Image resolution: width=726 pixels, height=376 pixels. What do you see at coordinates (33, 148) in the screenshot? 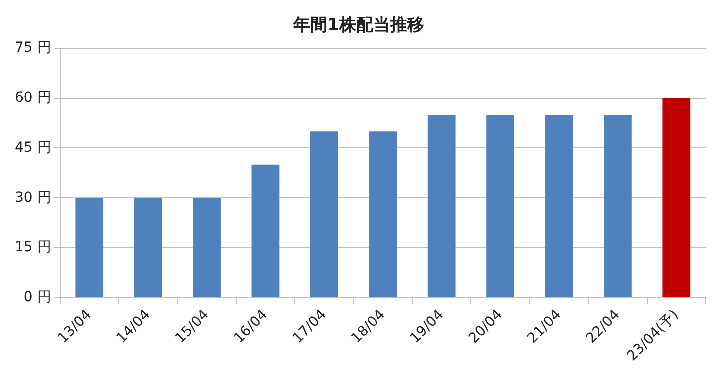
I see `y-tick-label: 45 円` at bounding box center [33, 148].